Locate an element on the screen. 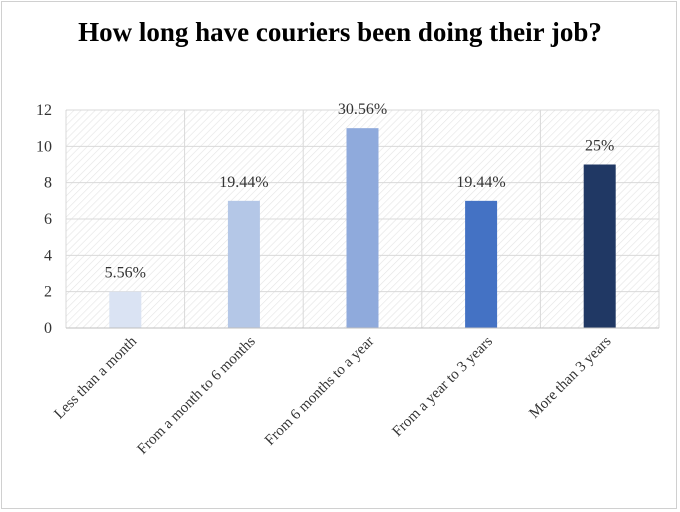 The height and width of the screenshot is (512, 680). y-tick-label: 8 is located at coordinates (48, 183).